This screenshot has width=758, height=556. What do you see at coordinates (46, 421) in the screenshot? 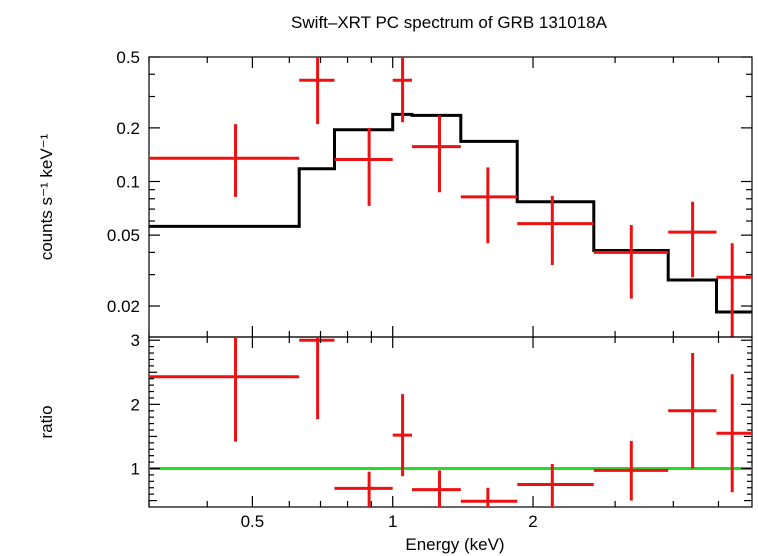
I see `ratio-y-axis-label: ratio` at bounding box center [46, 421].